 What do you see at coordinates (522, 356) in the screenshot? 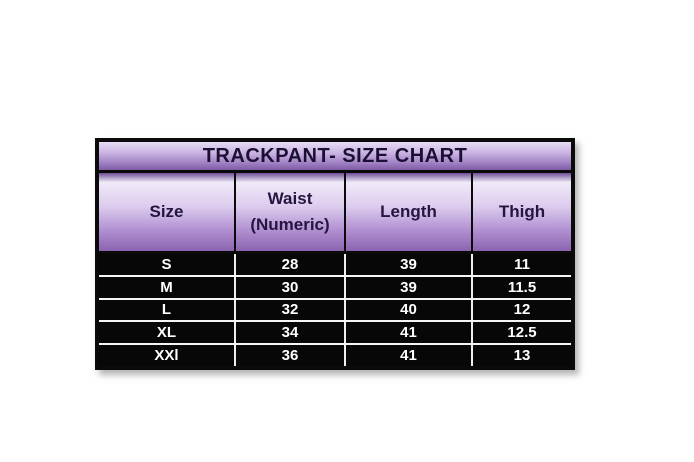
I see `table-cell: 13` at bounding box center [522, 356].